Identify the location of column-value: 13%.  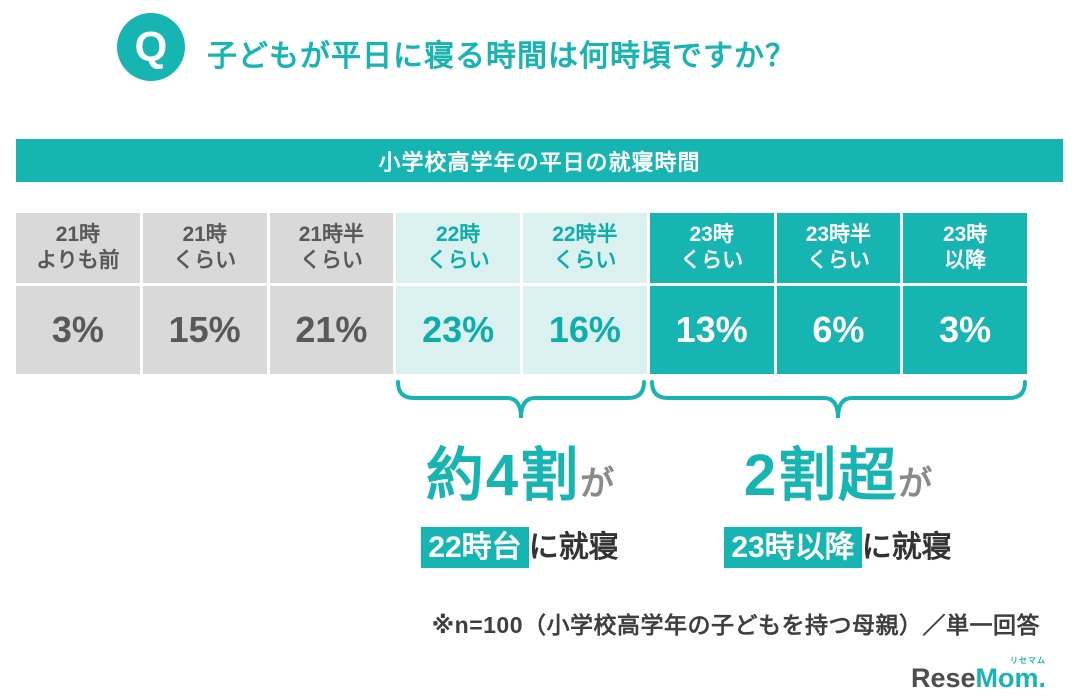
(711, 330).